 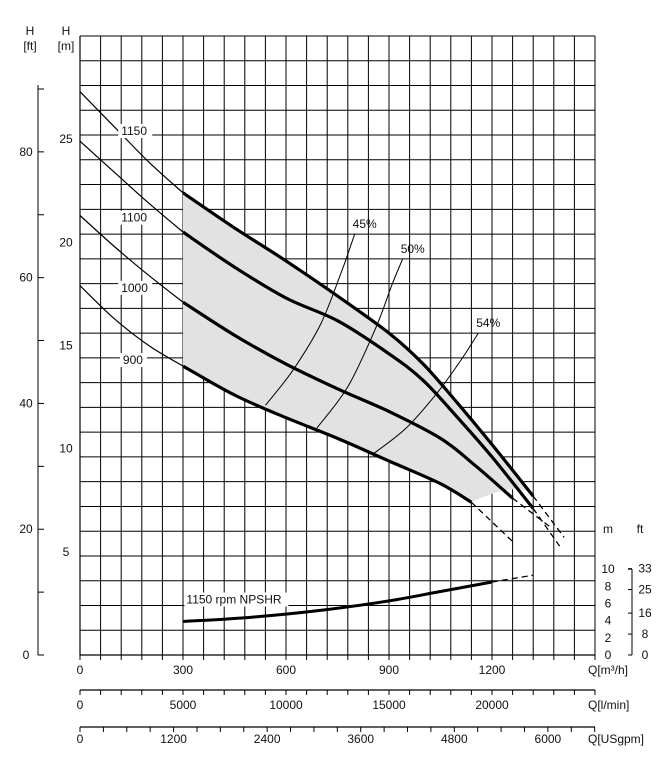 What do you see at coordinates (26, 152) in the screenshot?
I see `ft-tick-label: 80` at bounding box center [26, 152].